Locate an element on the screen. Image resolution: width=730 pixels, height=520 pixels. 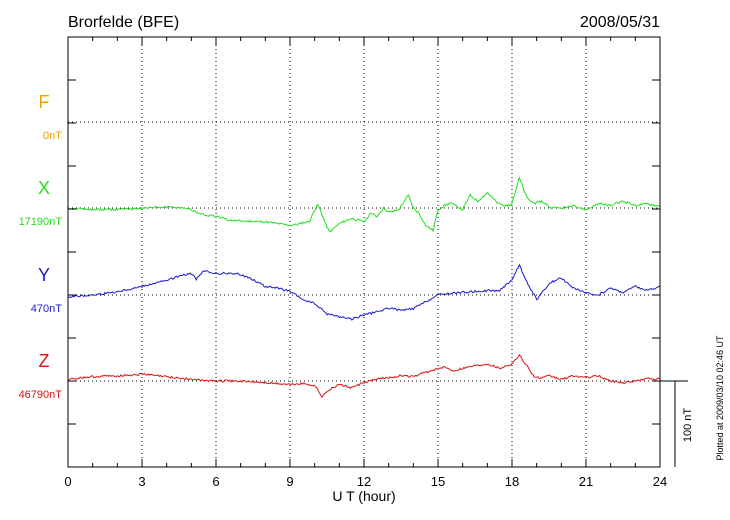
scale-bar: 100 nT is located at coordinates (677, 423).